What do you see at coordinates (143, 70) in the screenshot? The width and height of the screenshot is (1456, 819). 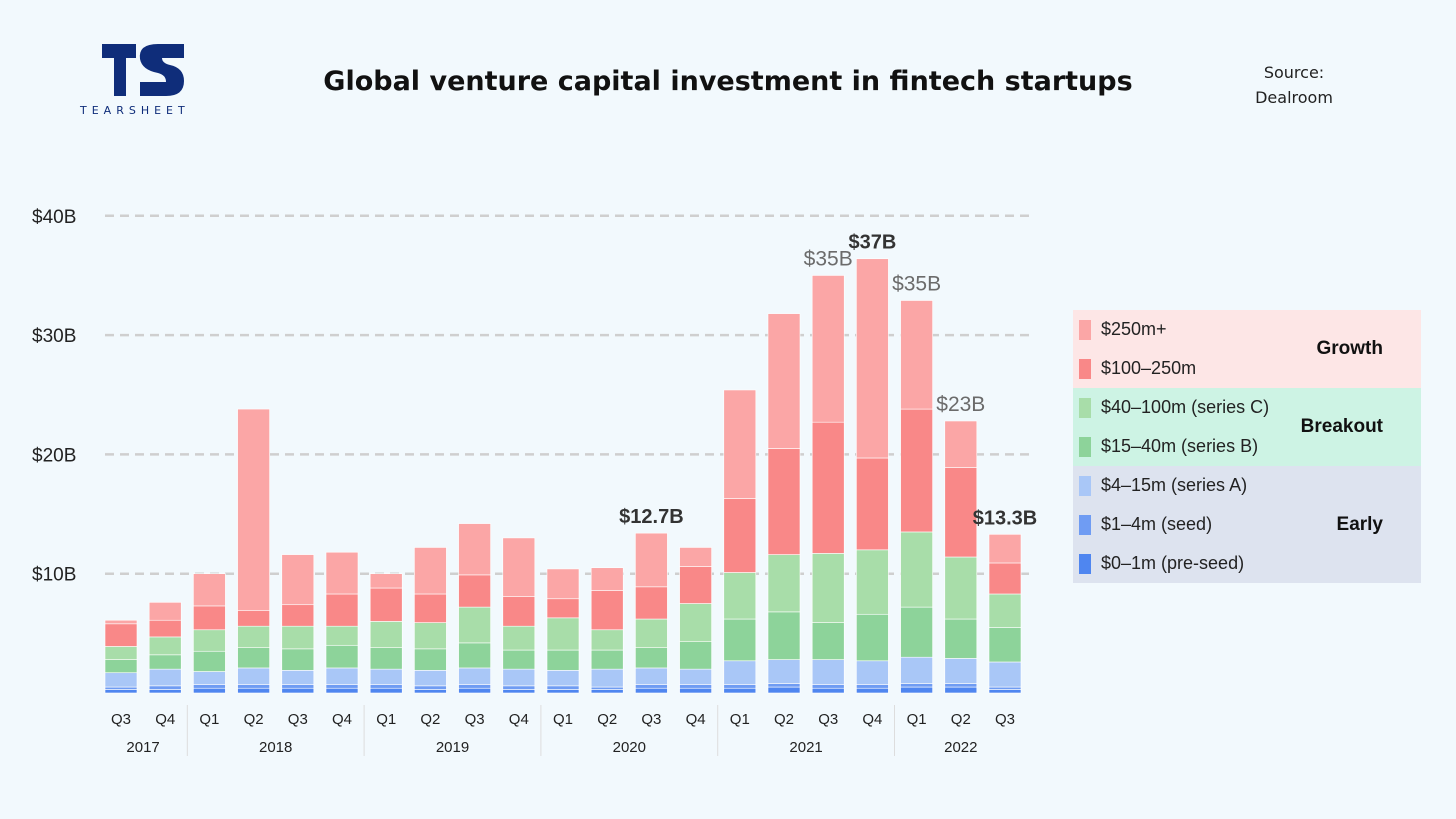 I see `logo-ts-mark` at bounding box center [143, 70].